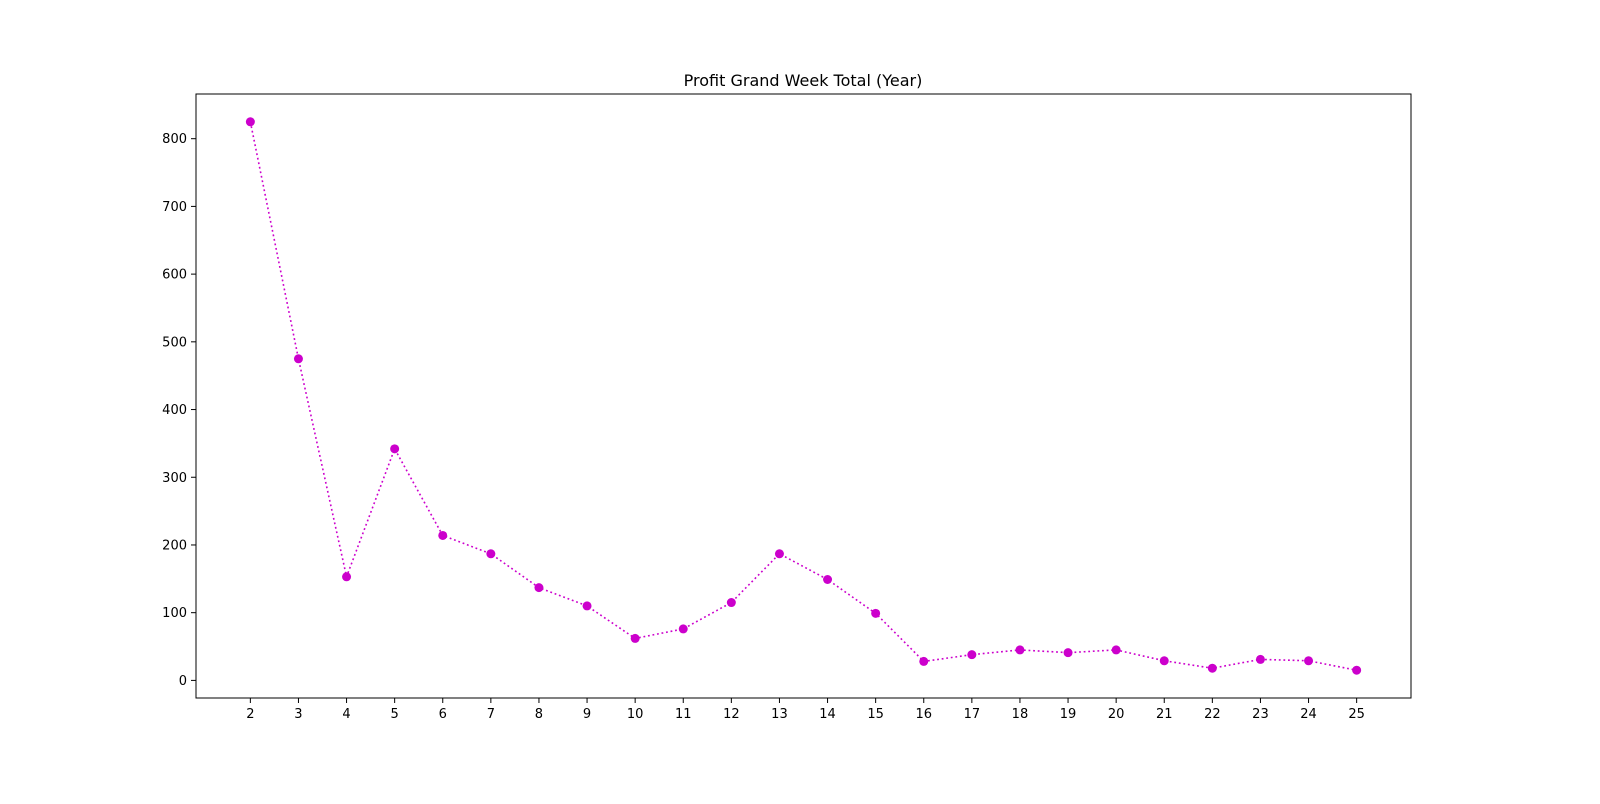 The height and width of the screenshot is (804, 1600). I want to click on y-tick-label: 600, so click(174, 275).